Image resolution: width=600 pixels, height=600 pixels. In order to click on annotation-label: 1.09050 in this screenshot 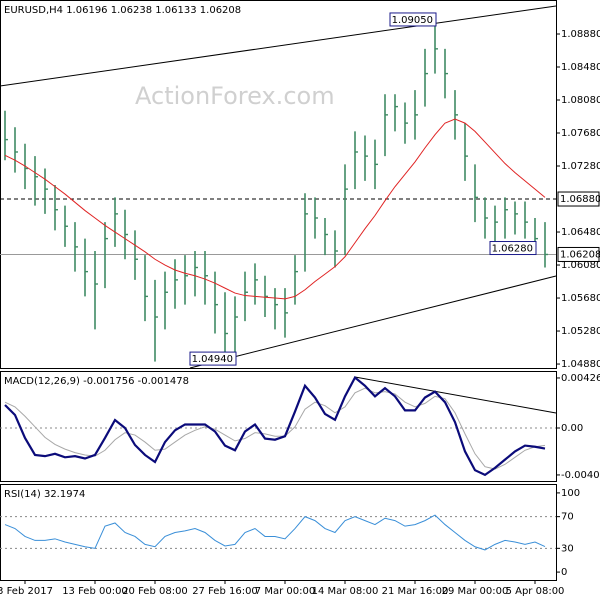, I will do `click(412, 20)`.